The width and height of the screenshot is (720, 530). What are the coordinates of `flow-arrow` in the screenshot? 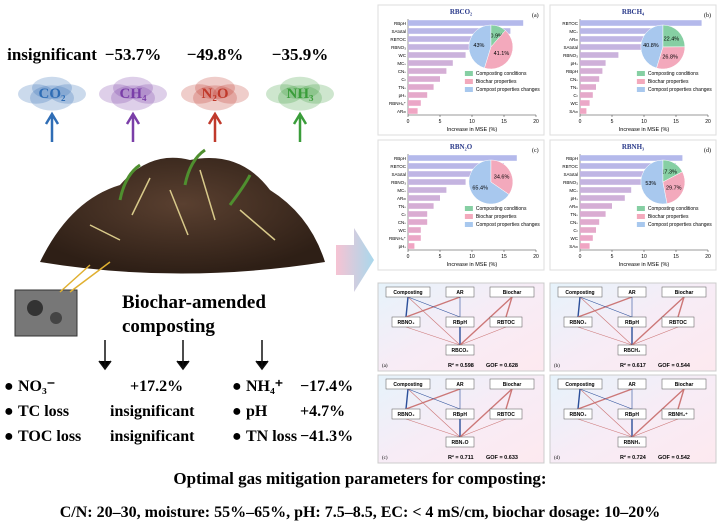 It's located at (355, 260).